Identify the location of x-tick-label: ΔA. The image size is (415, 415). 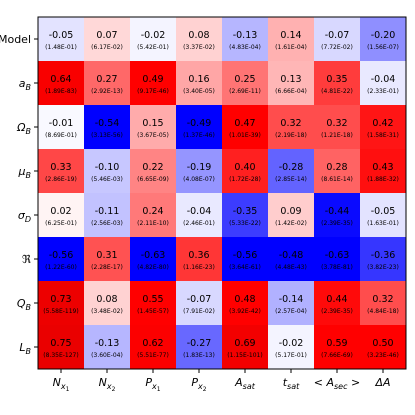
(382, 382).